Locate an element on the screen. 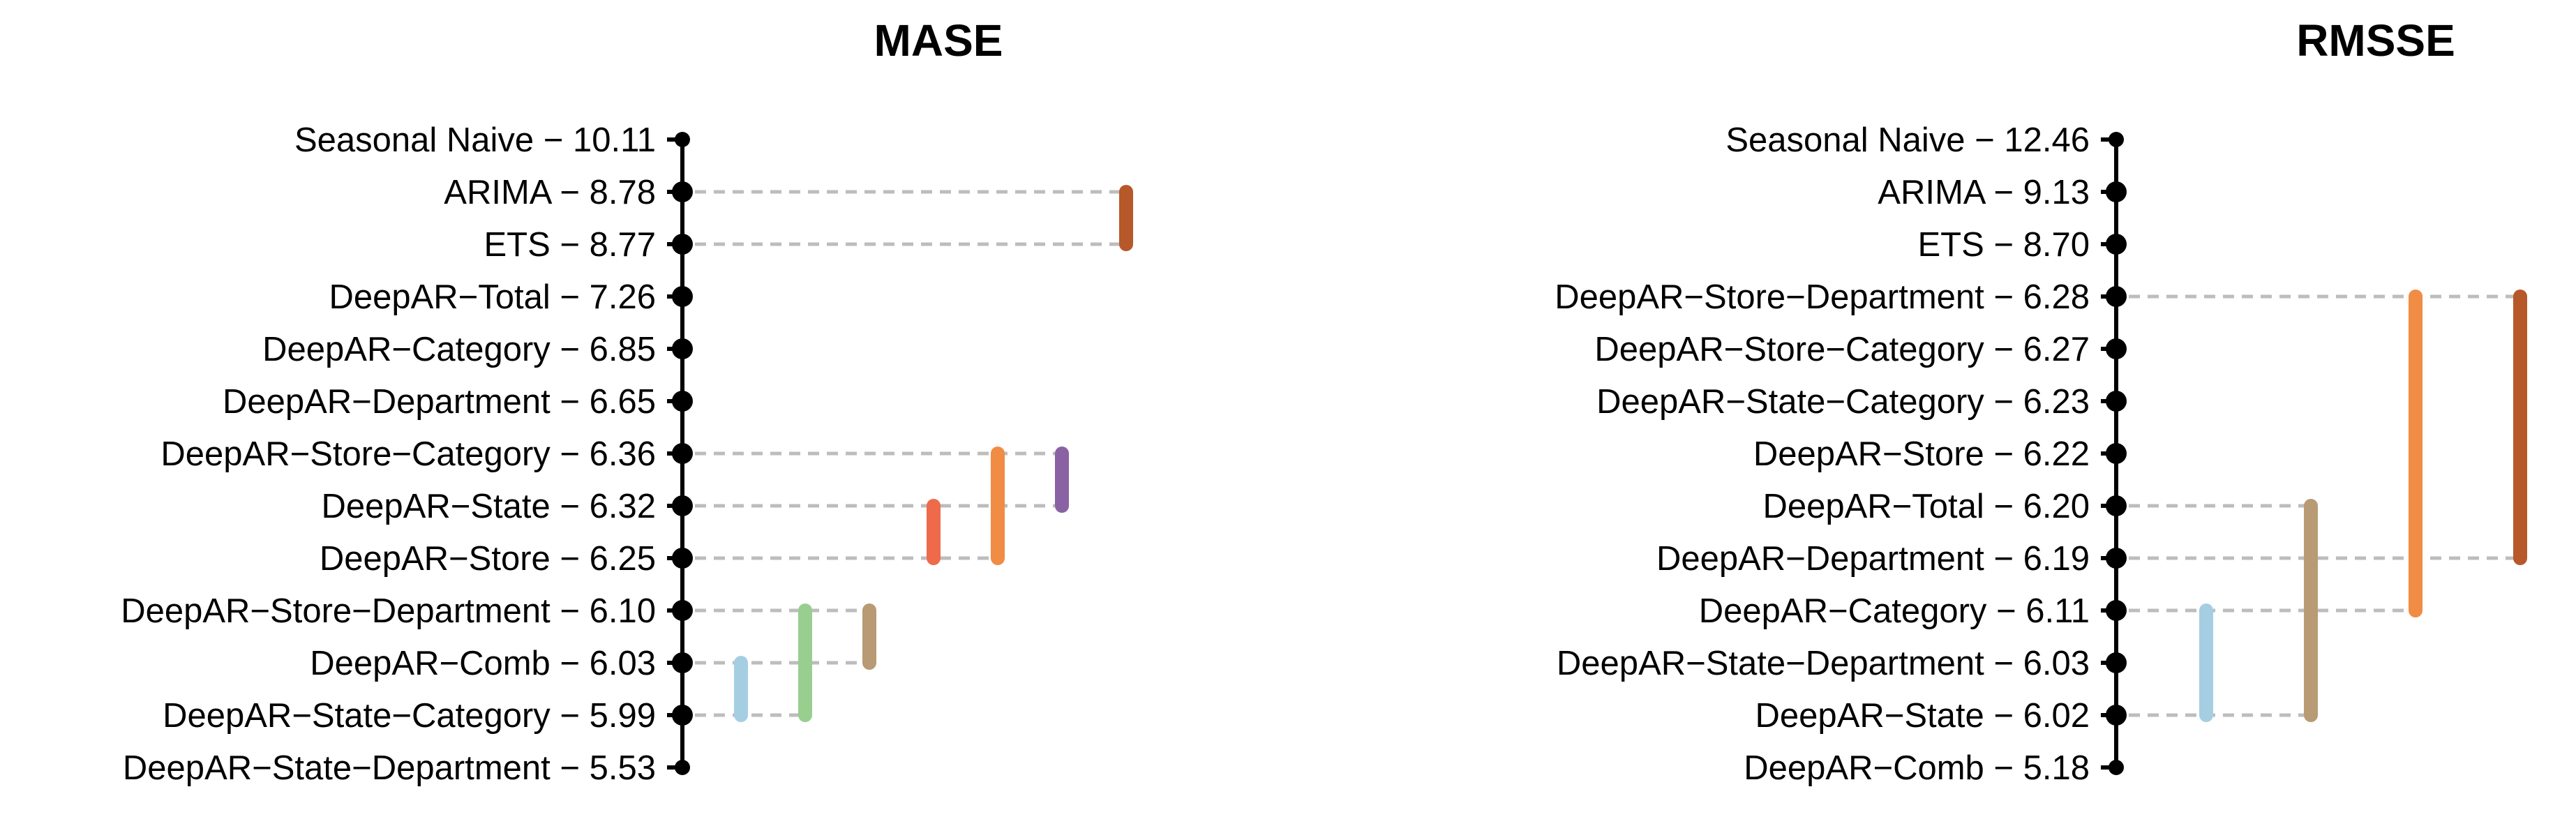 The width and height of the screenshot is (2576, 840). model-label: DeepAR−State−Department − 6.03 is located at coordinates (1823, 663).